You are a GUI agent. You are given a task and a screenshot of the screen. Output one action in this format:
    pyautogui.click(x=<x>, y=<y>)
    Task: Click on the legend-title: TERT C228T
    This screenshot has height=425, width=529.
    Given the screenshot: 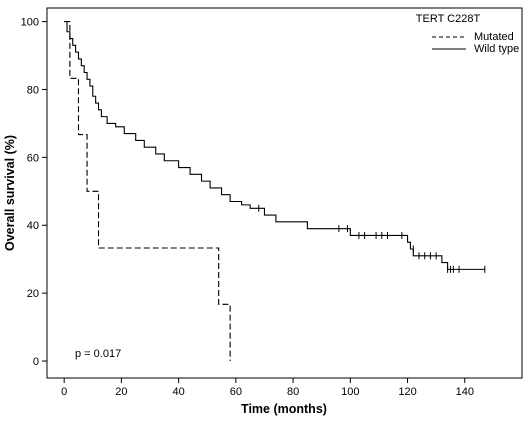 What is the action you would take?
    pyautogui.click(x=448, y=19)
    